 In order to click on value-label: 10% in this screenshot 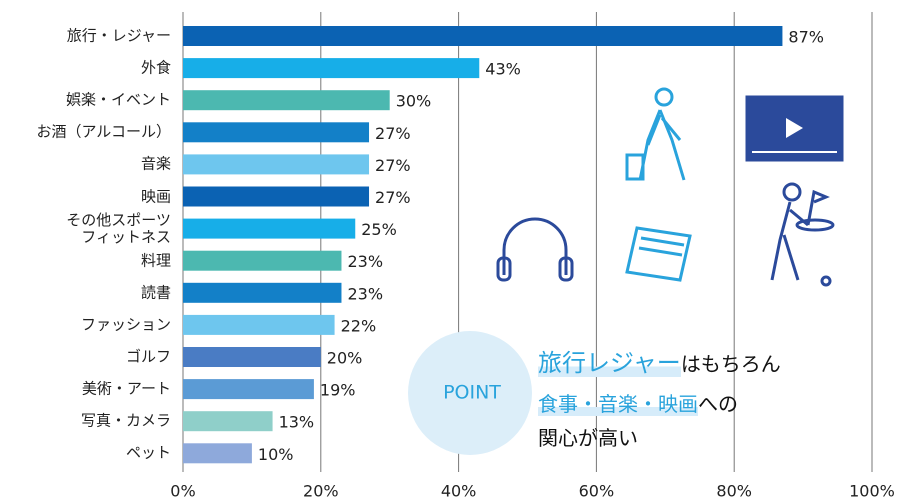, I will do `click(276, 454)`.